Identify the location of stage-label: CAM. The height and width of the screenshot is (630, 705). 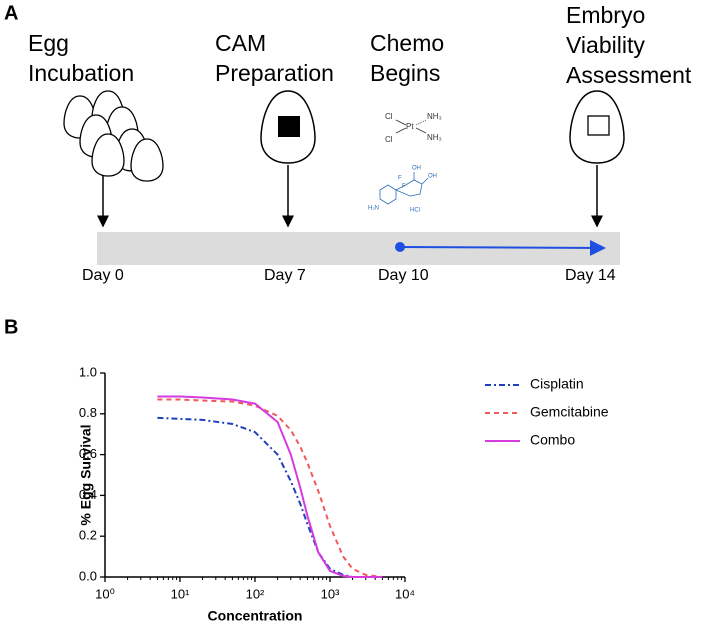
(240, 43).